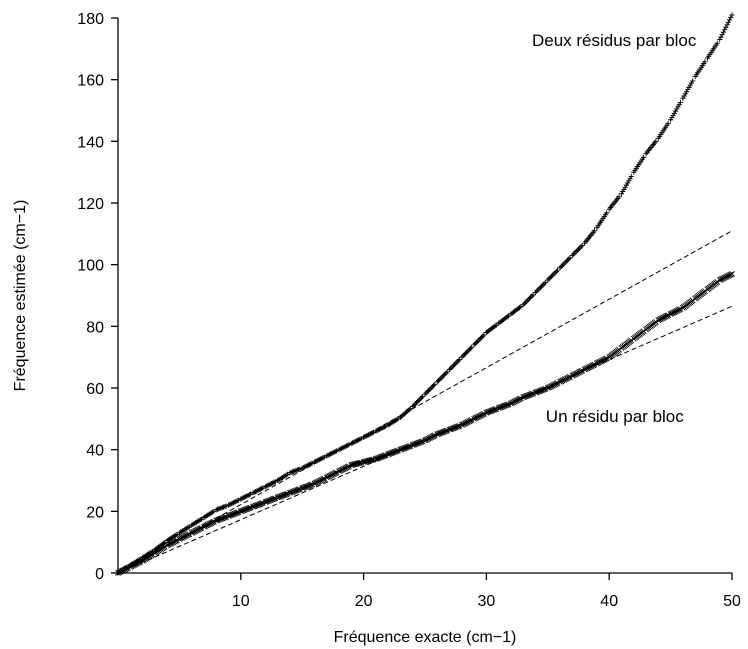 This screenshot has height=649, width=748. What do you see at coordinates (364, 601) in the screenshot?
I see `x-tick-label: 20` at bounding box center [364, 601].